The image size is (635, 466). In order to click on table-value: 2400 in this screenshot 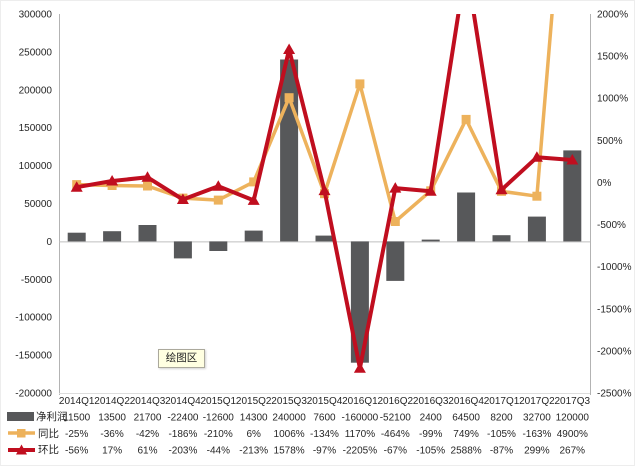, I will do `click(431, 418)`.